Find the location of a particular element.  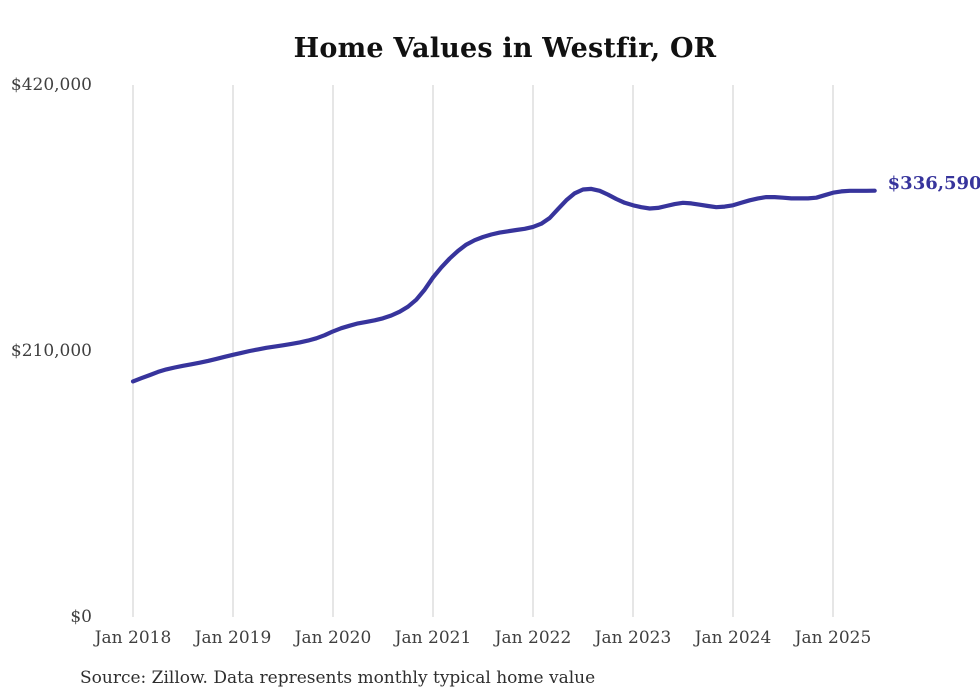

x-tick-label: Jan 2023 is located at coordinates (633, 638).